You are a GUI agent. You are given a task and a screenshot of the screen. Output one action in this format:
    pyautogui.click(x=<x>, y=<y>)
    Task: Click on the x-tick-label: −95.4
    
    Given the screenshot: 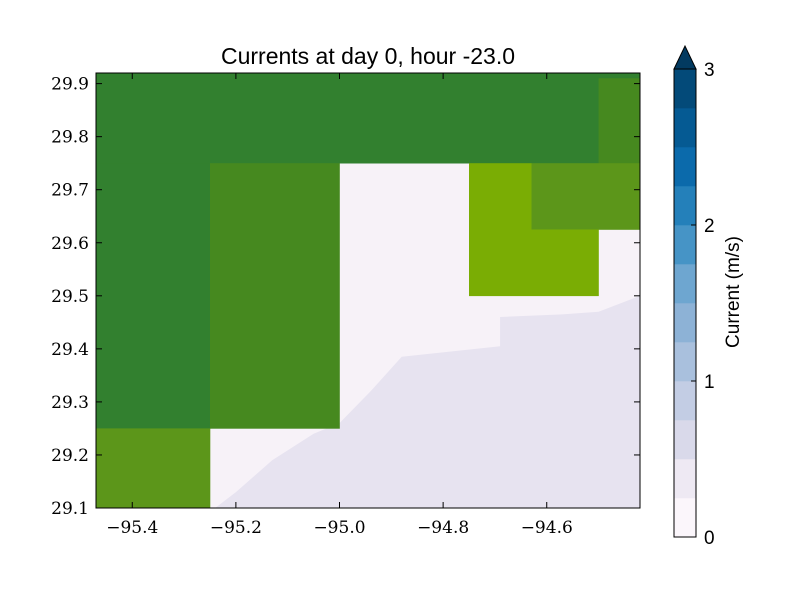 What is the action you would take?
    pyautogui.click(x=132, y=528)
    